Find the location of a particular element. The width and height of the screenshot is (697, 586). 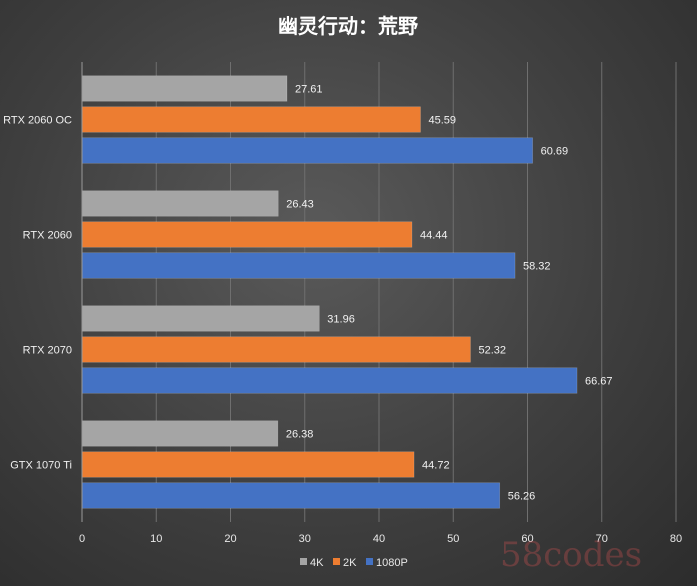

data-label: 60.69 is located at coordinates (555, 152).